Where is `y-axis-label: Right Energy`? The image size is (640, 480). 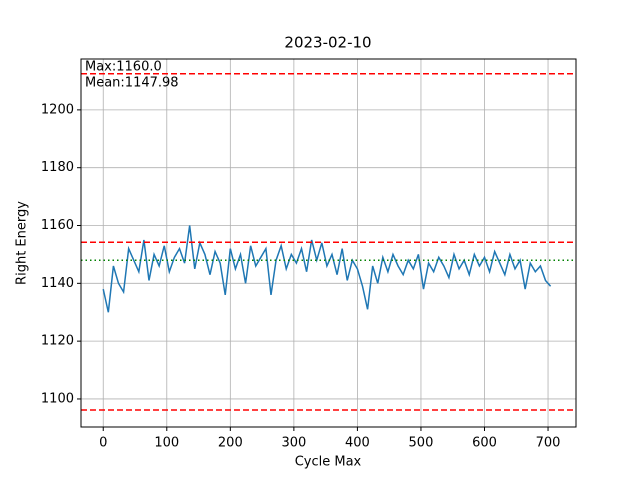 y-axis-label: Right Energy is located at coordinates (22, 243).